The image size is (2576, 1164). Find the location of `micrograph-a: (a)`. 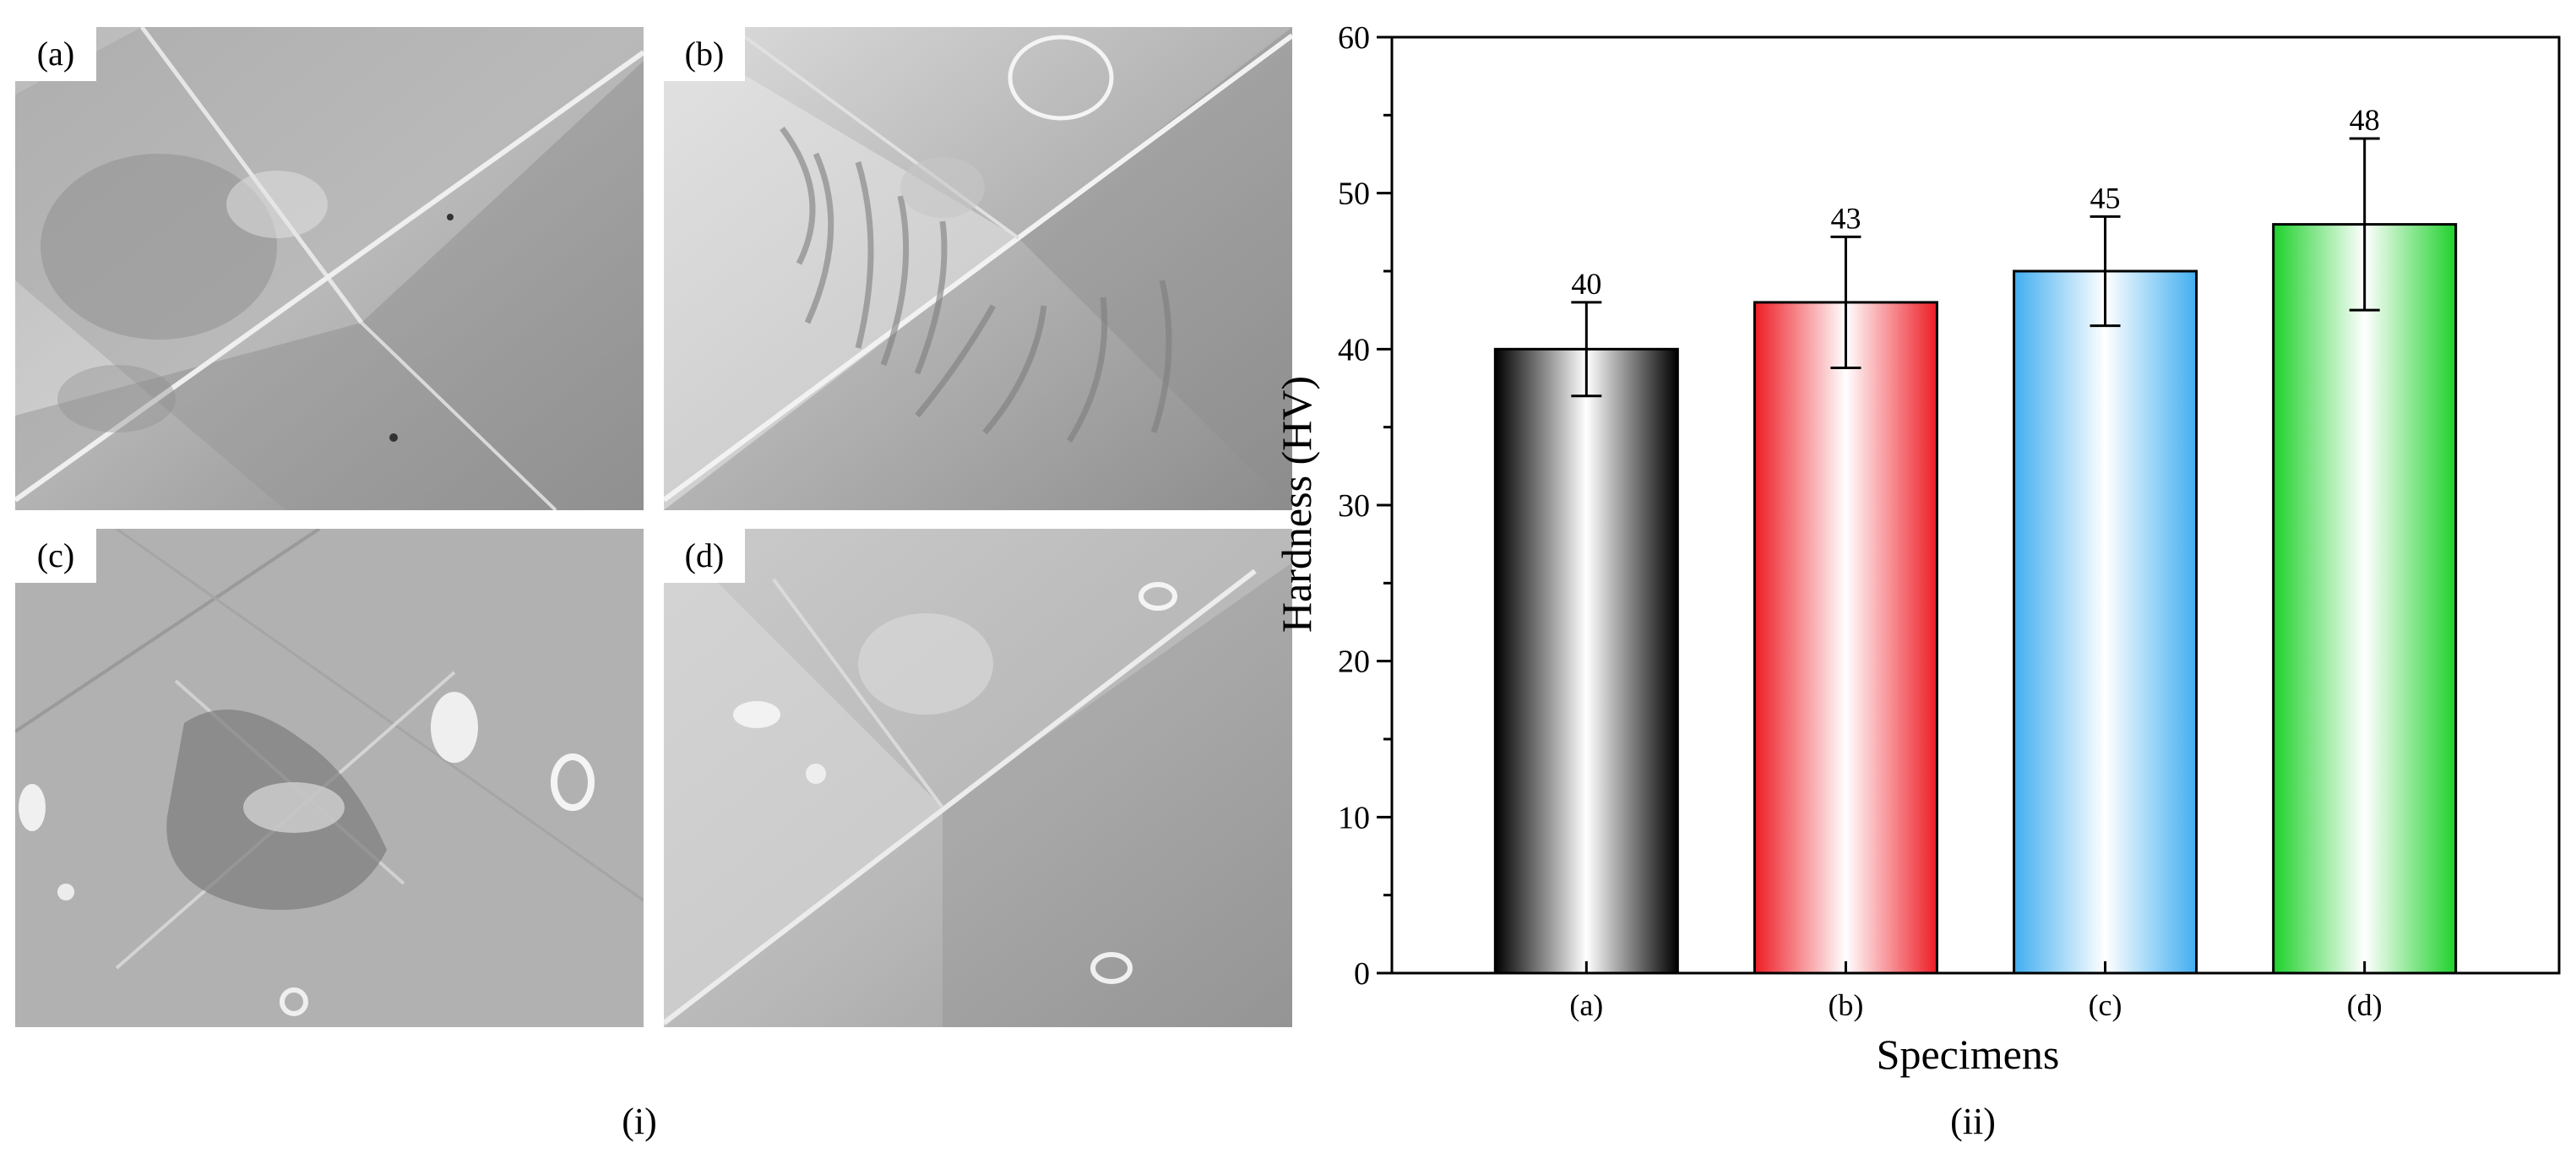

micrograph-a: (a) is located at coordinates (329, 268).